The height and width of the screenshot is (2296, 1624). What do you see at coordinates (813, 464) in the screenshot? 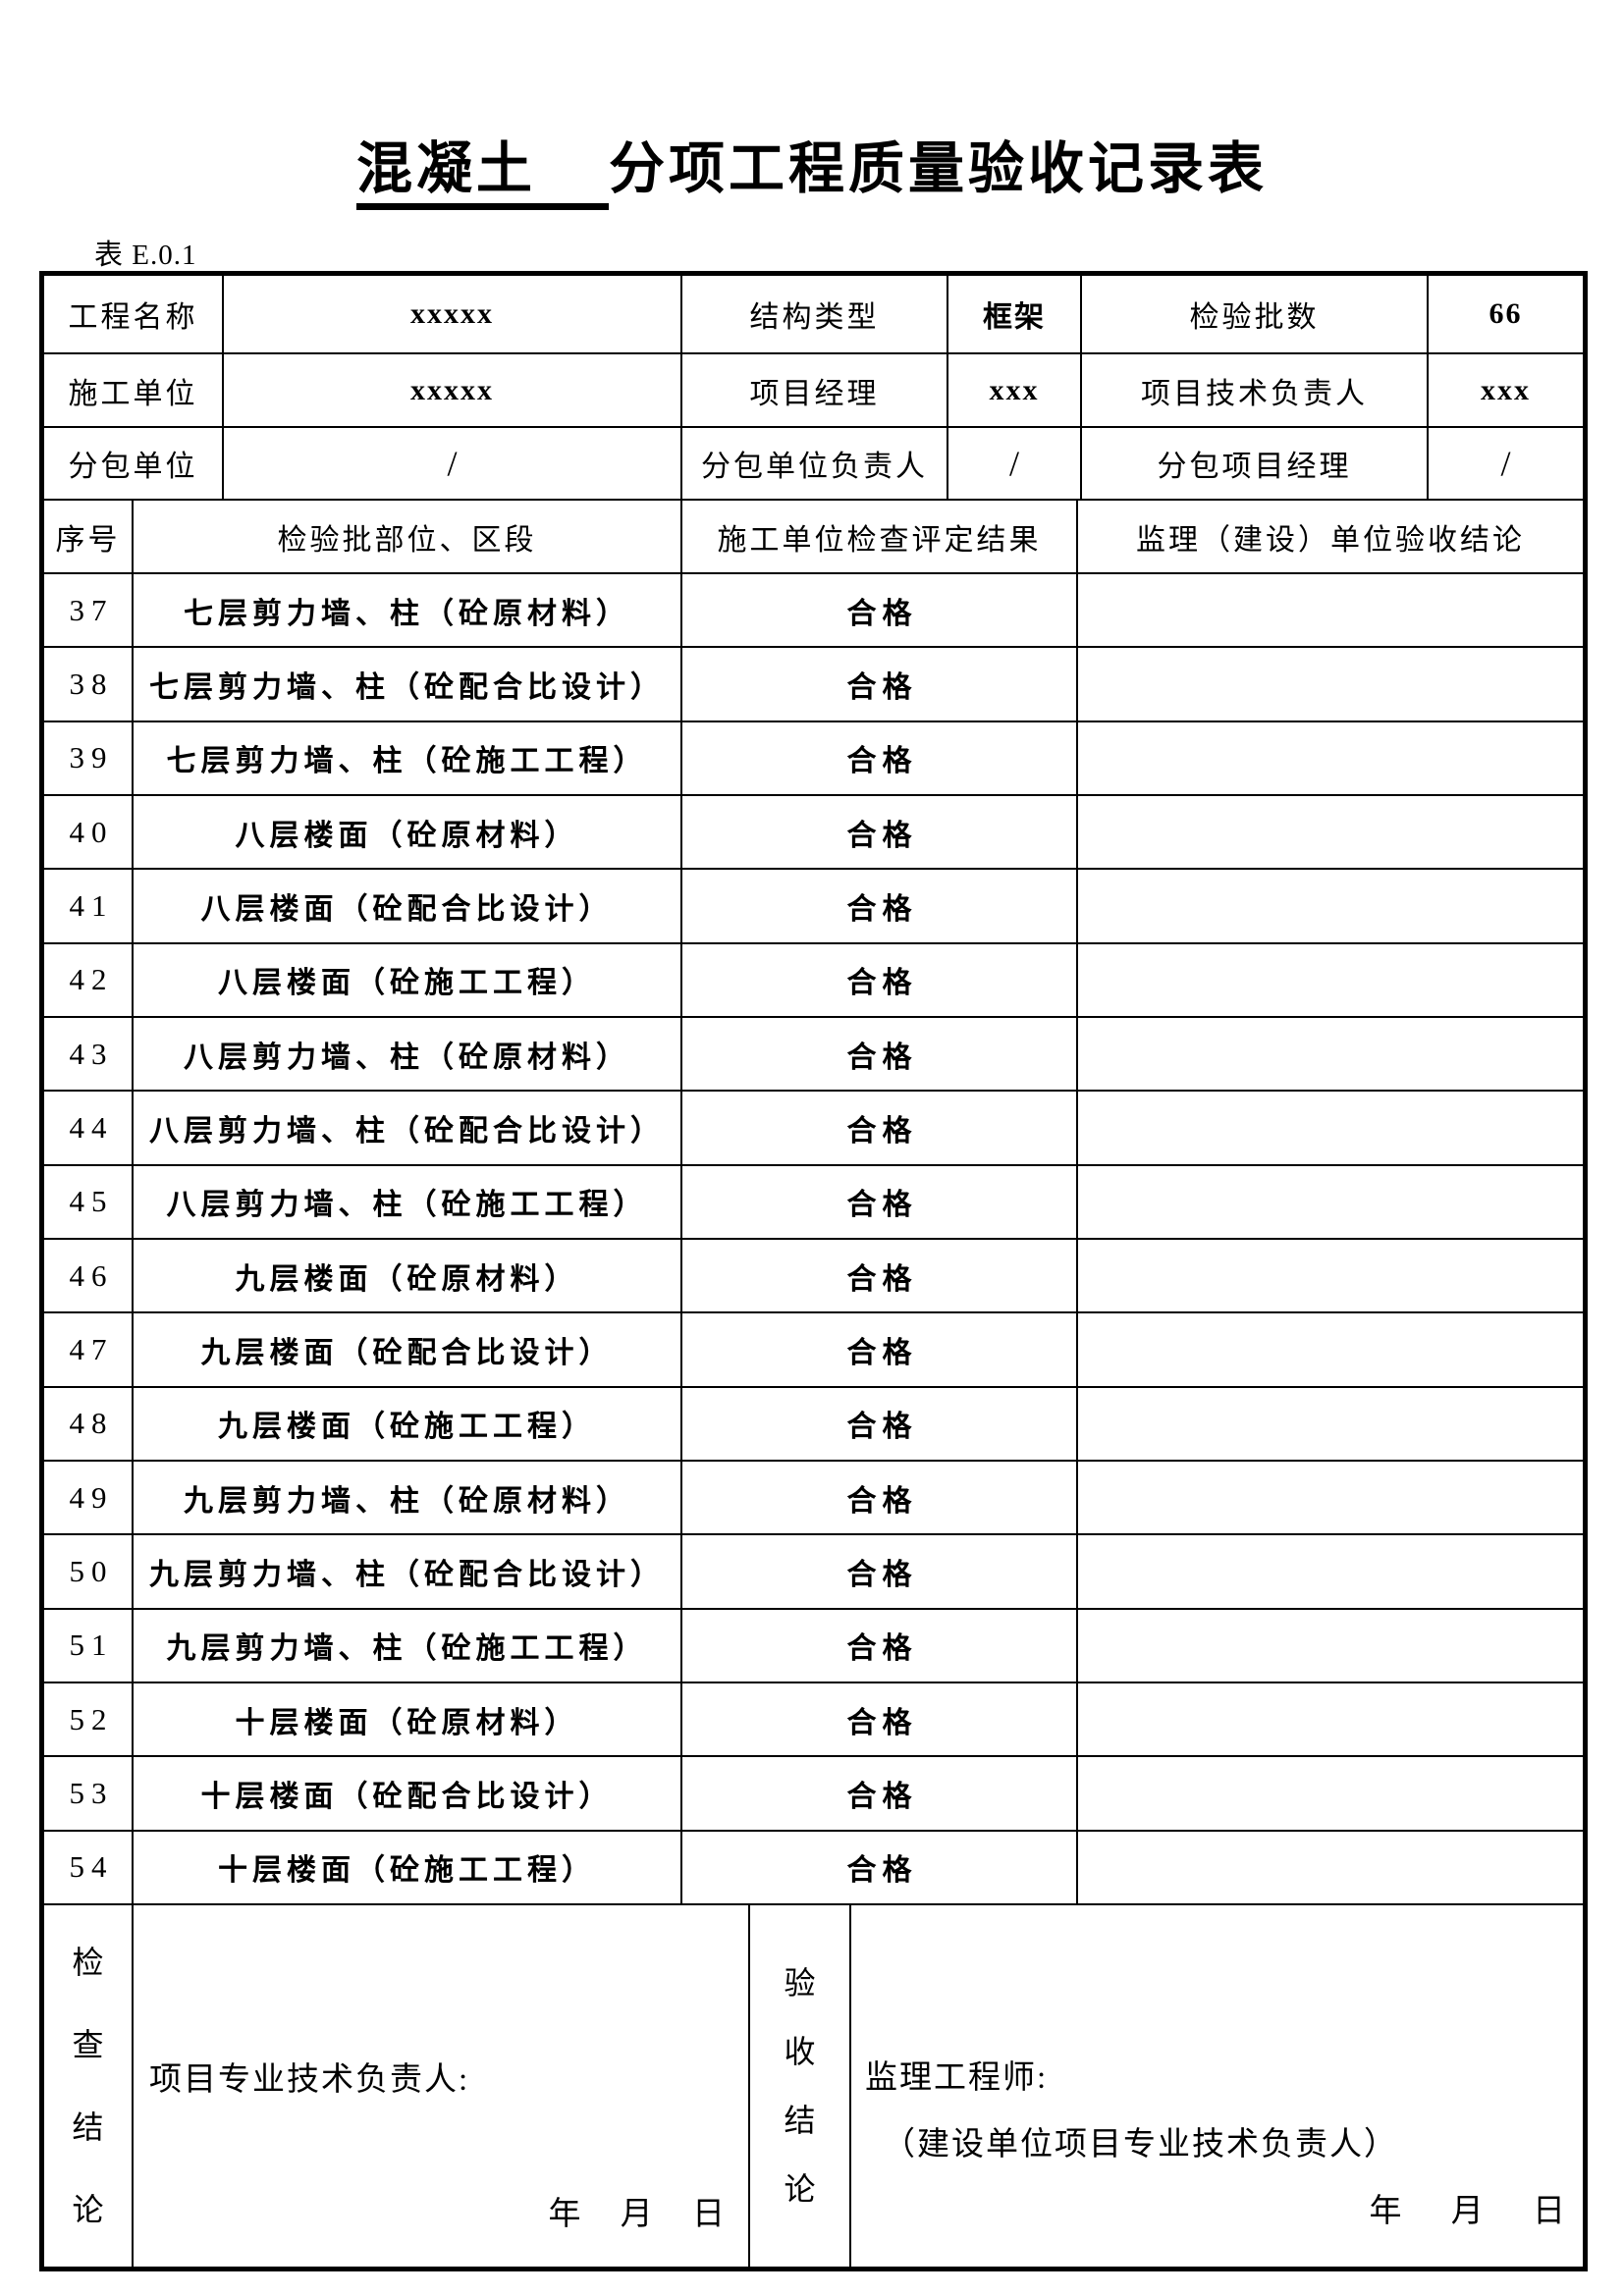
I see `info-row-subcontractor: 分包单位 / 分包单位负责人 / 分包项目经理 /` at bounding box center [813, 464].